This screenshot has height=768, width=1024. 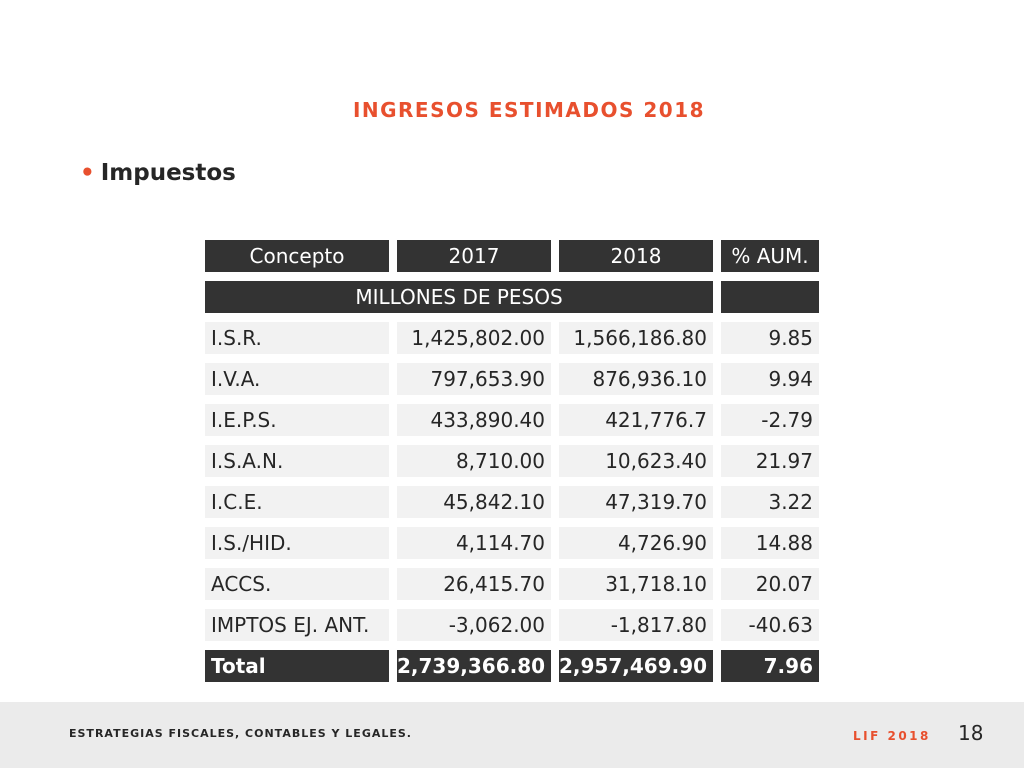 I want to click on bullet-item: • Impuestos, so click(x=158, y=173).